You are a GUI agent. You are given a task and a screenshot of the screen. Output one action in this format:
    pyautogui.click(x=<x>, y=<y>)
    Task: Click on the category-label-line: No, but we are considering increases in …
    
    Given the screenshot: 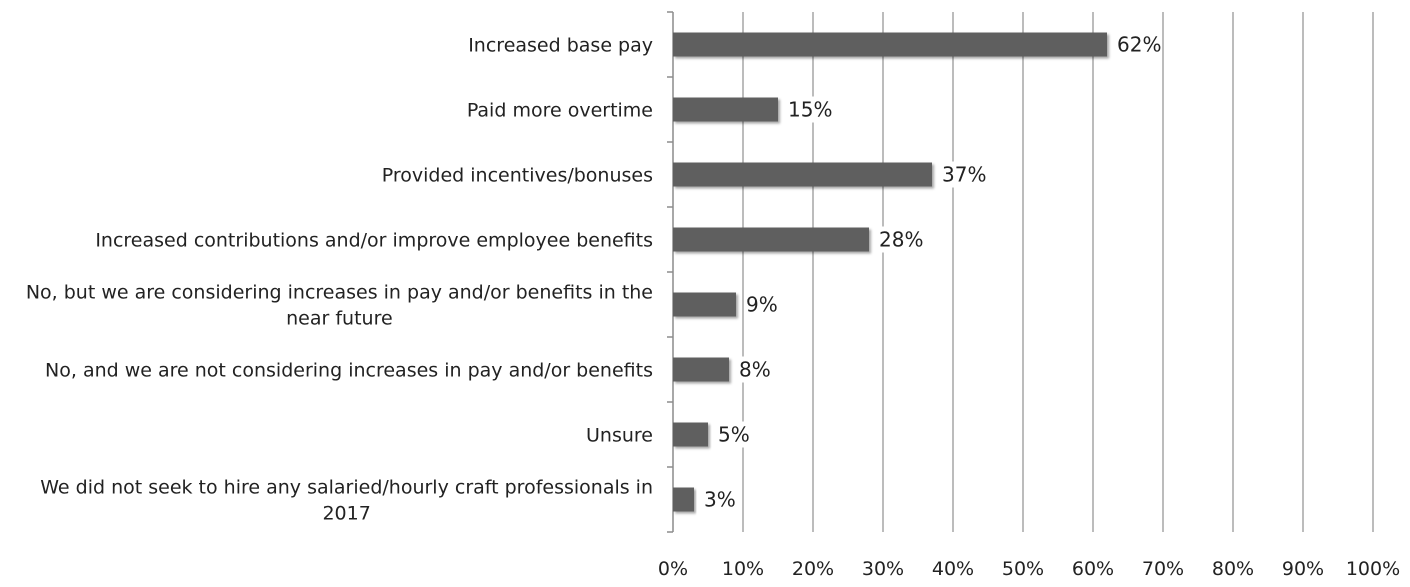 What is the action you would take?
    pyautogui.click(x=339, y=293)
    